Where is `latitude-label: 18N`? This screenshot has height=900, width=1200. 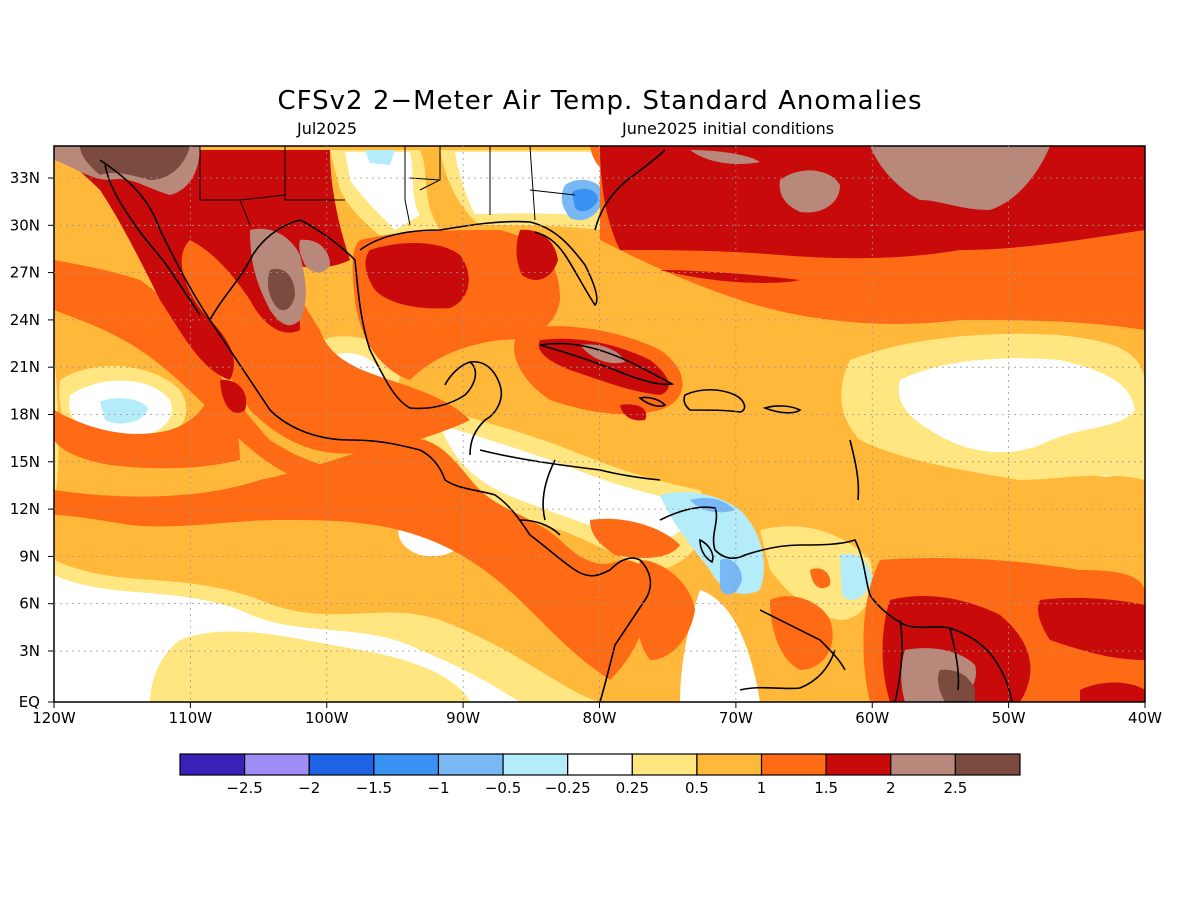
latitude-label: 18N is located at coordinates (25, 415).